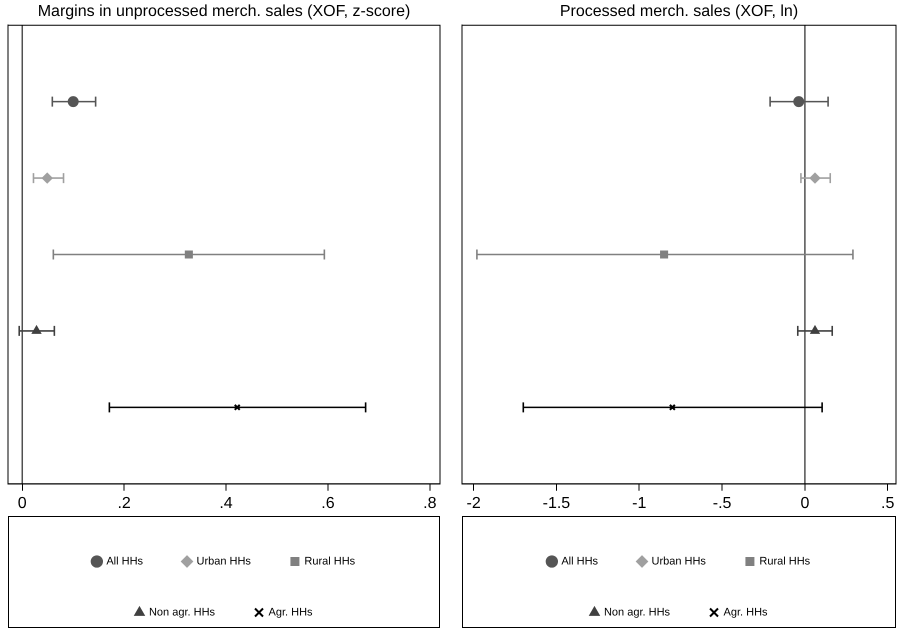  I want to click on x-tick-label: .8, so click(430, 503).